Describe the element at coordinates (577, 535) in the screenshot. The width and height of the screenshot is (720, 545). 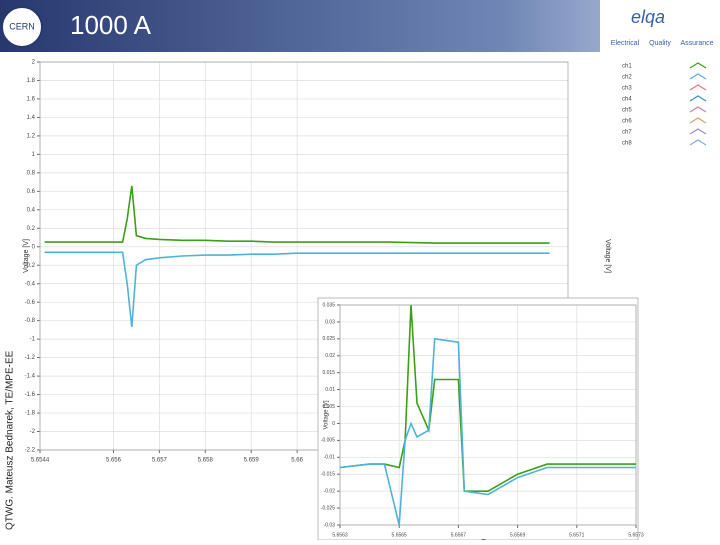
I see `x-tick-label: 5.6571` at that location.